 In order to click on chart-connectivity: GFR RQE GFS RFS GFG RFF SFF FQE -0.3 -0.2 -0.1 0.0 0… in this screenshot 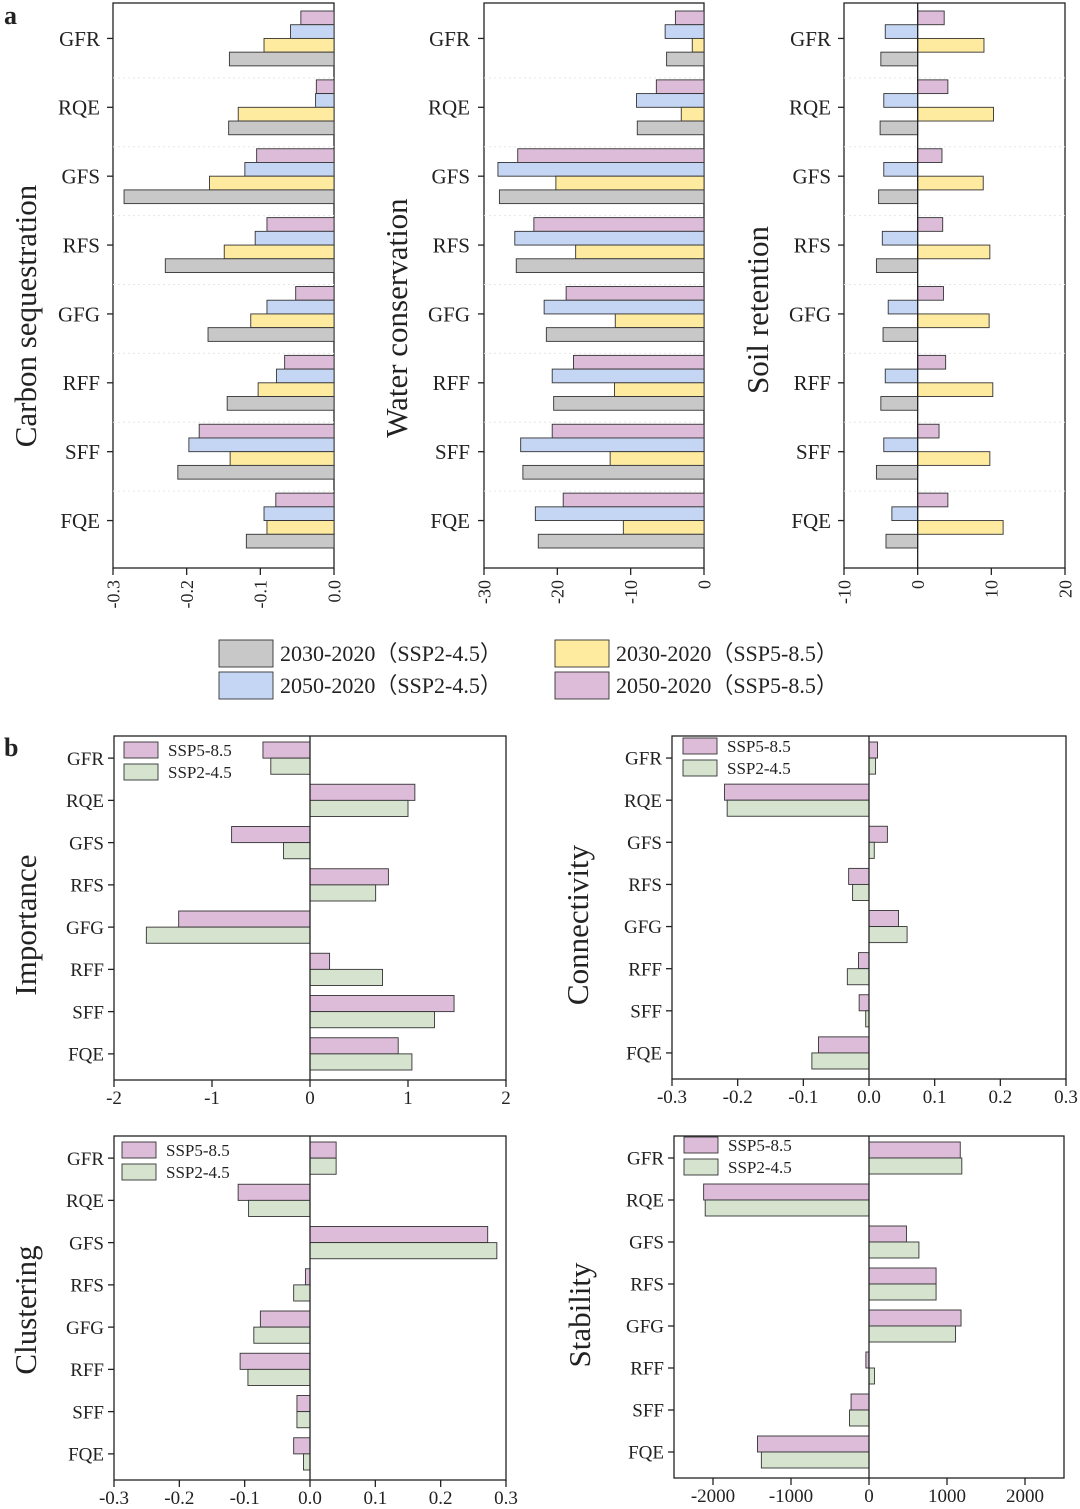, I will do `click(819, 921)`.